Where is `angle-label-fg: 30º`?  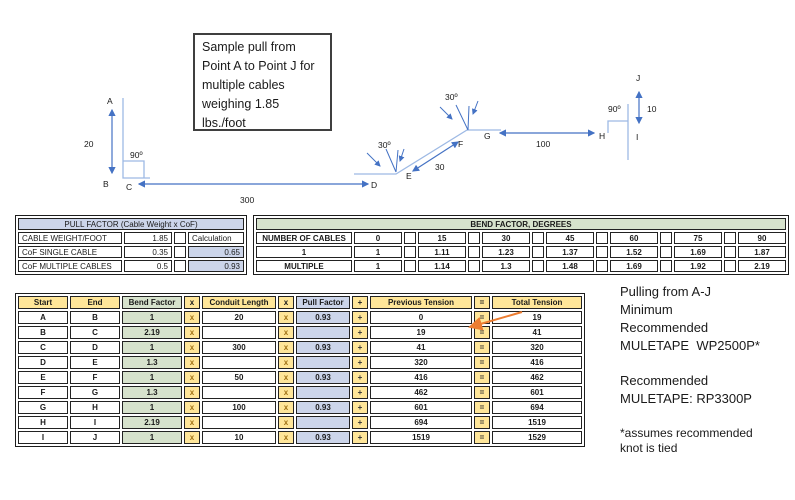 angle-label-fg: 30º is located at coordinates (451, 97).